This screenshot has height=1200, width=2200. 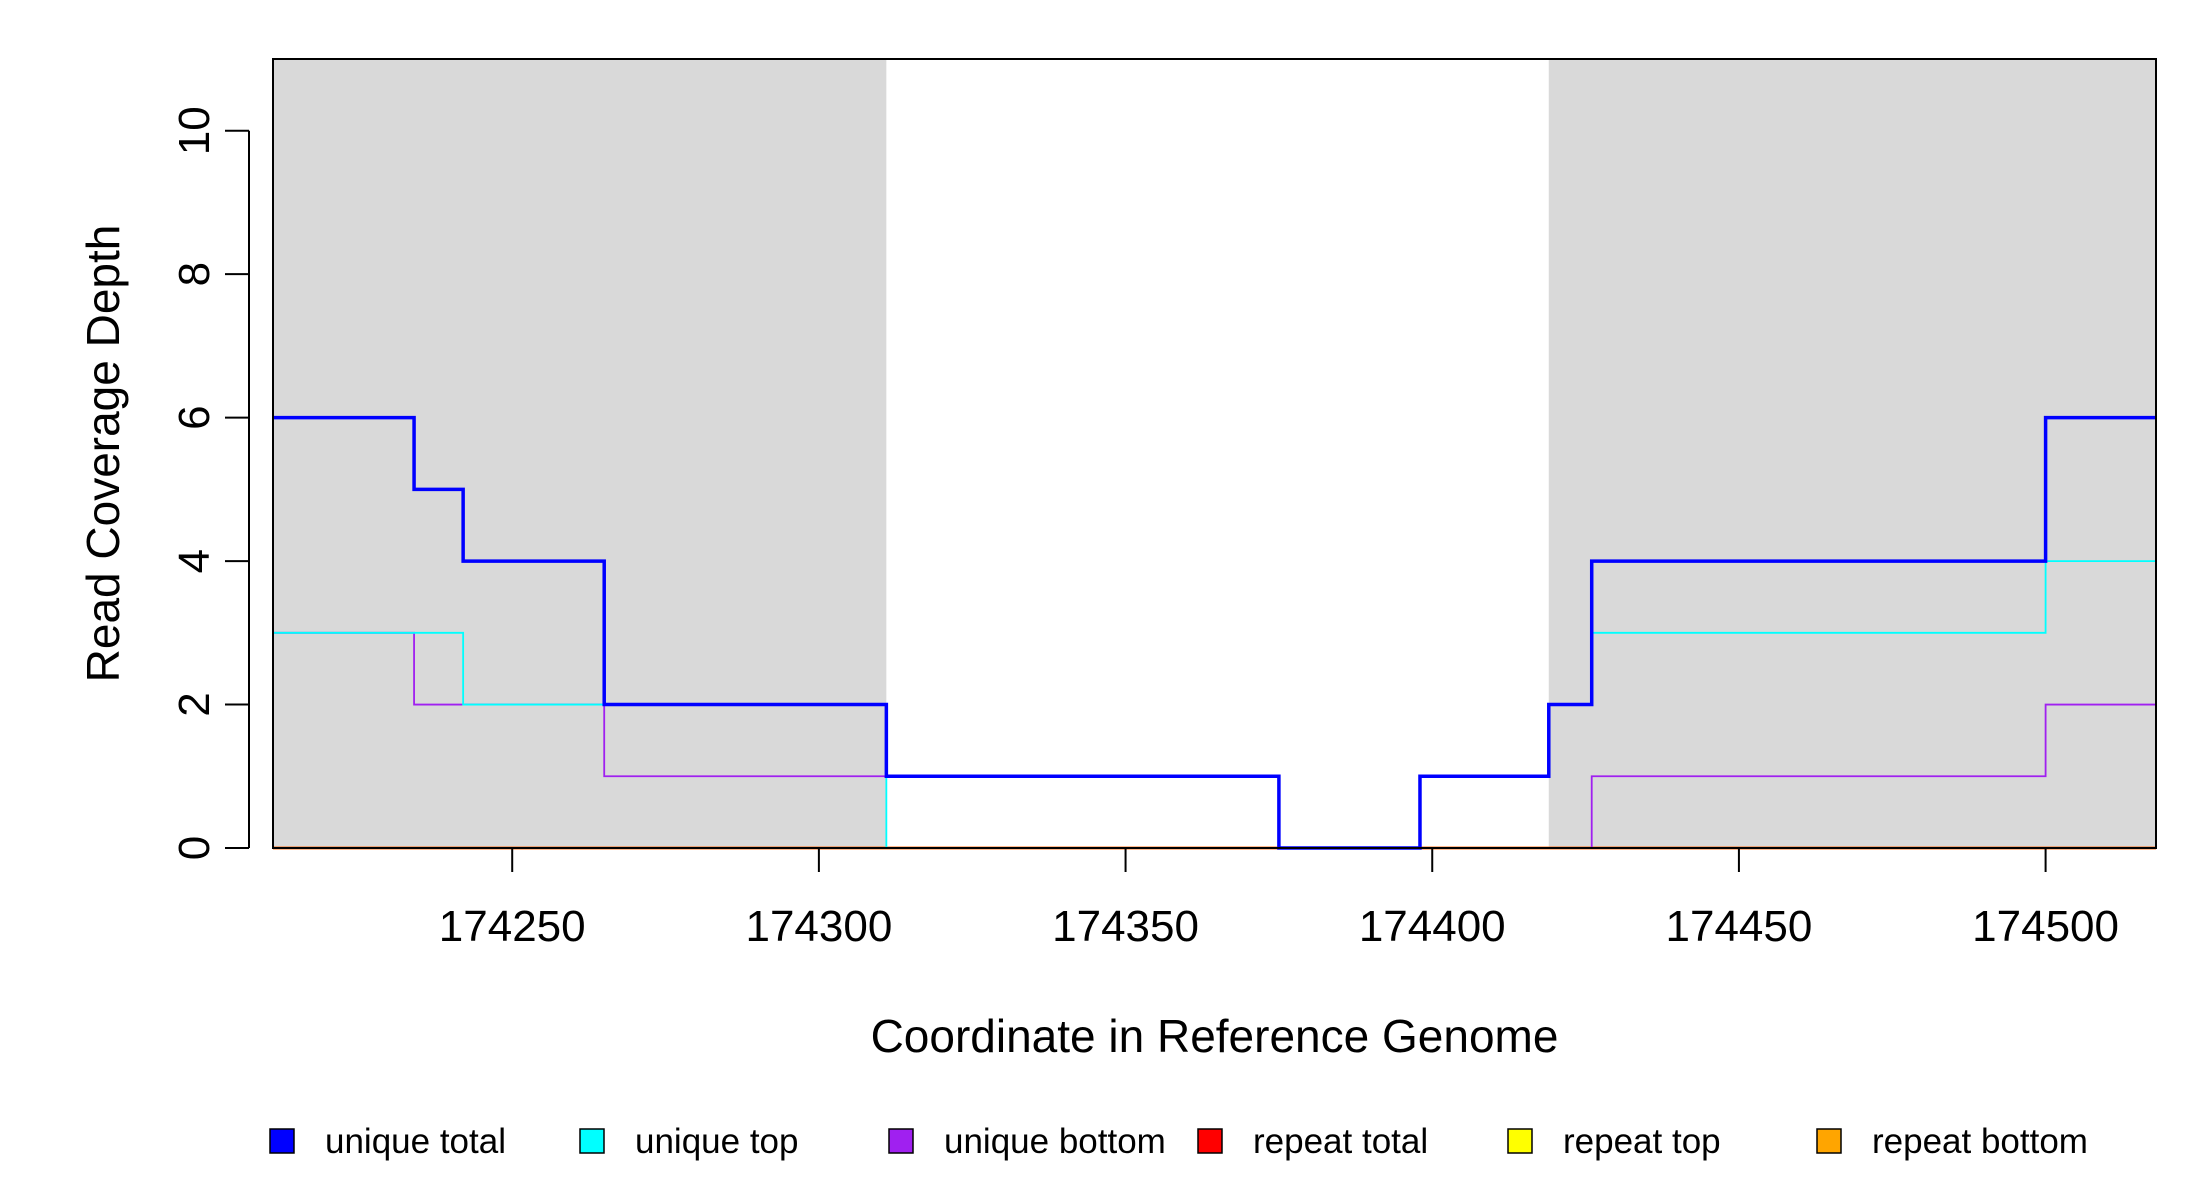 What do you see at coordinates (194, 130) in the screenshot?
I see `y-tick-label: 10` at bounding box center [194, 130].